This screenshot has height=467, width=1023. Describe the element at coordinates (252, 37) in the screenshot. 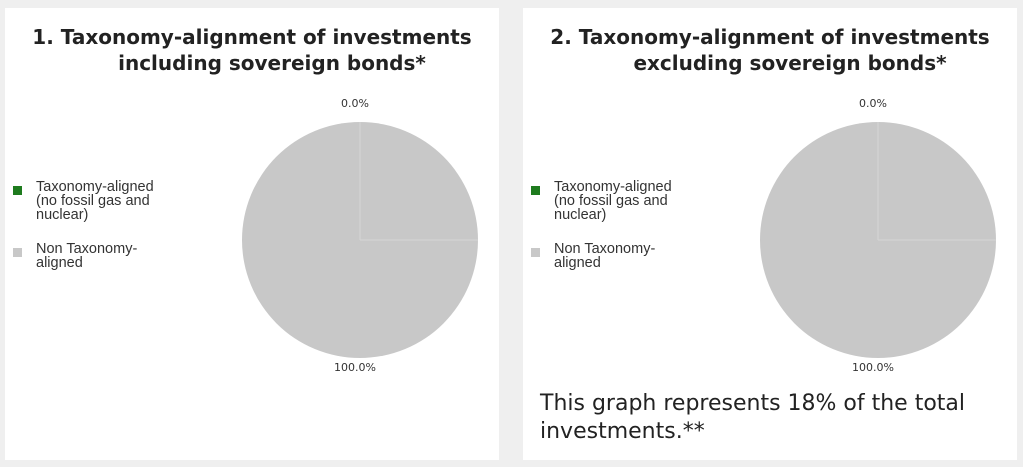

I see `chart-title-line-1: 1. Taxonomy-alignment of investments` at that location.